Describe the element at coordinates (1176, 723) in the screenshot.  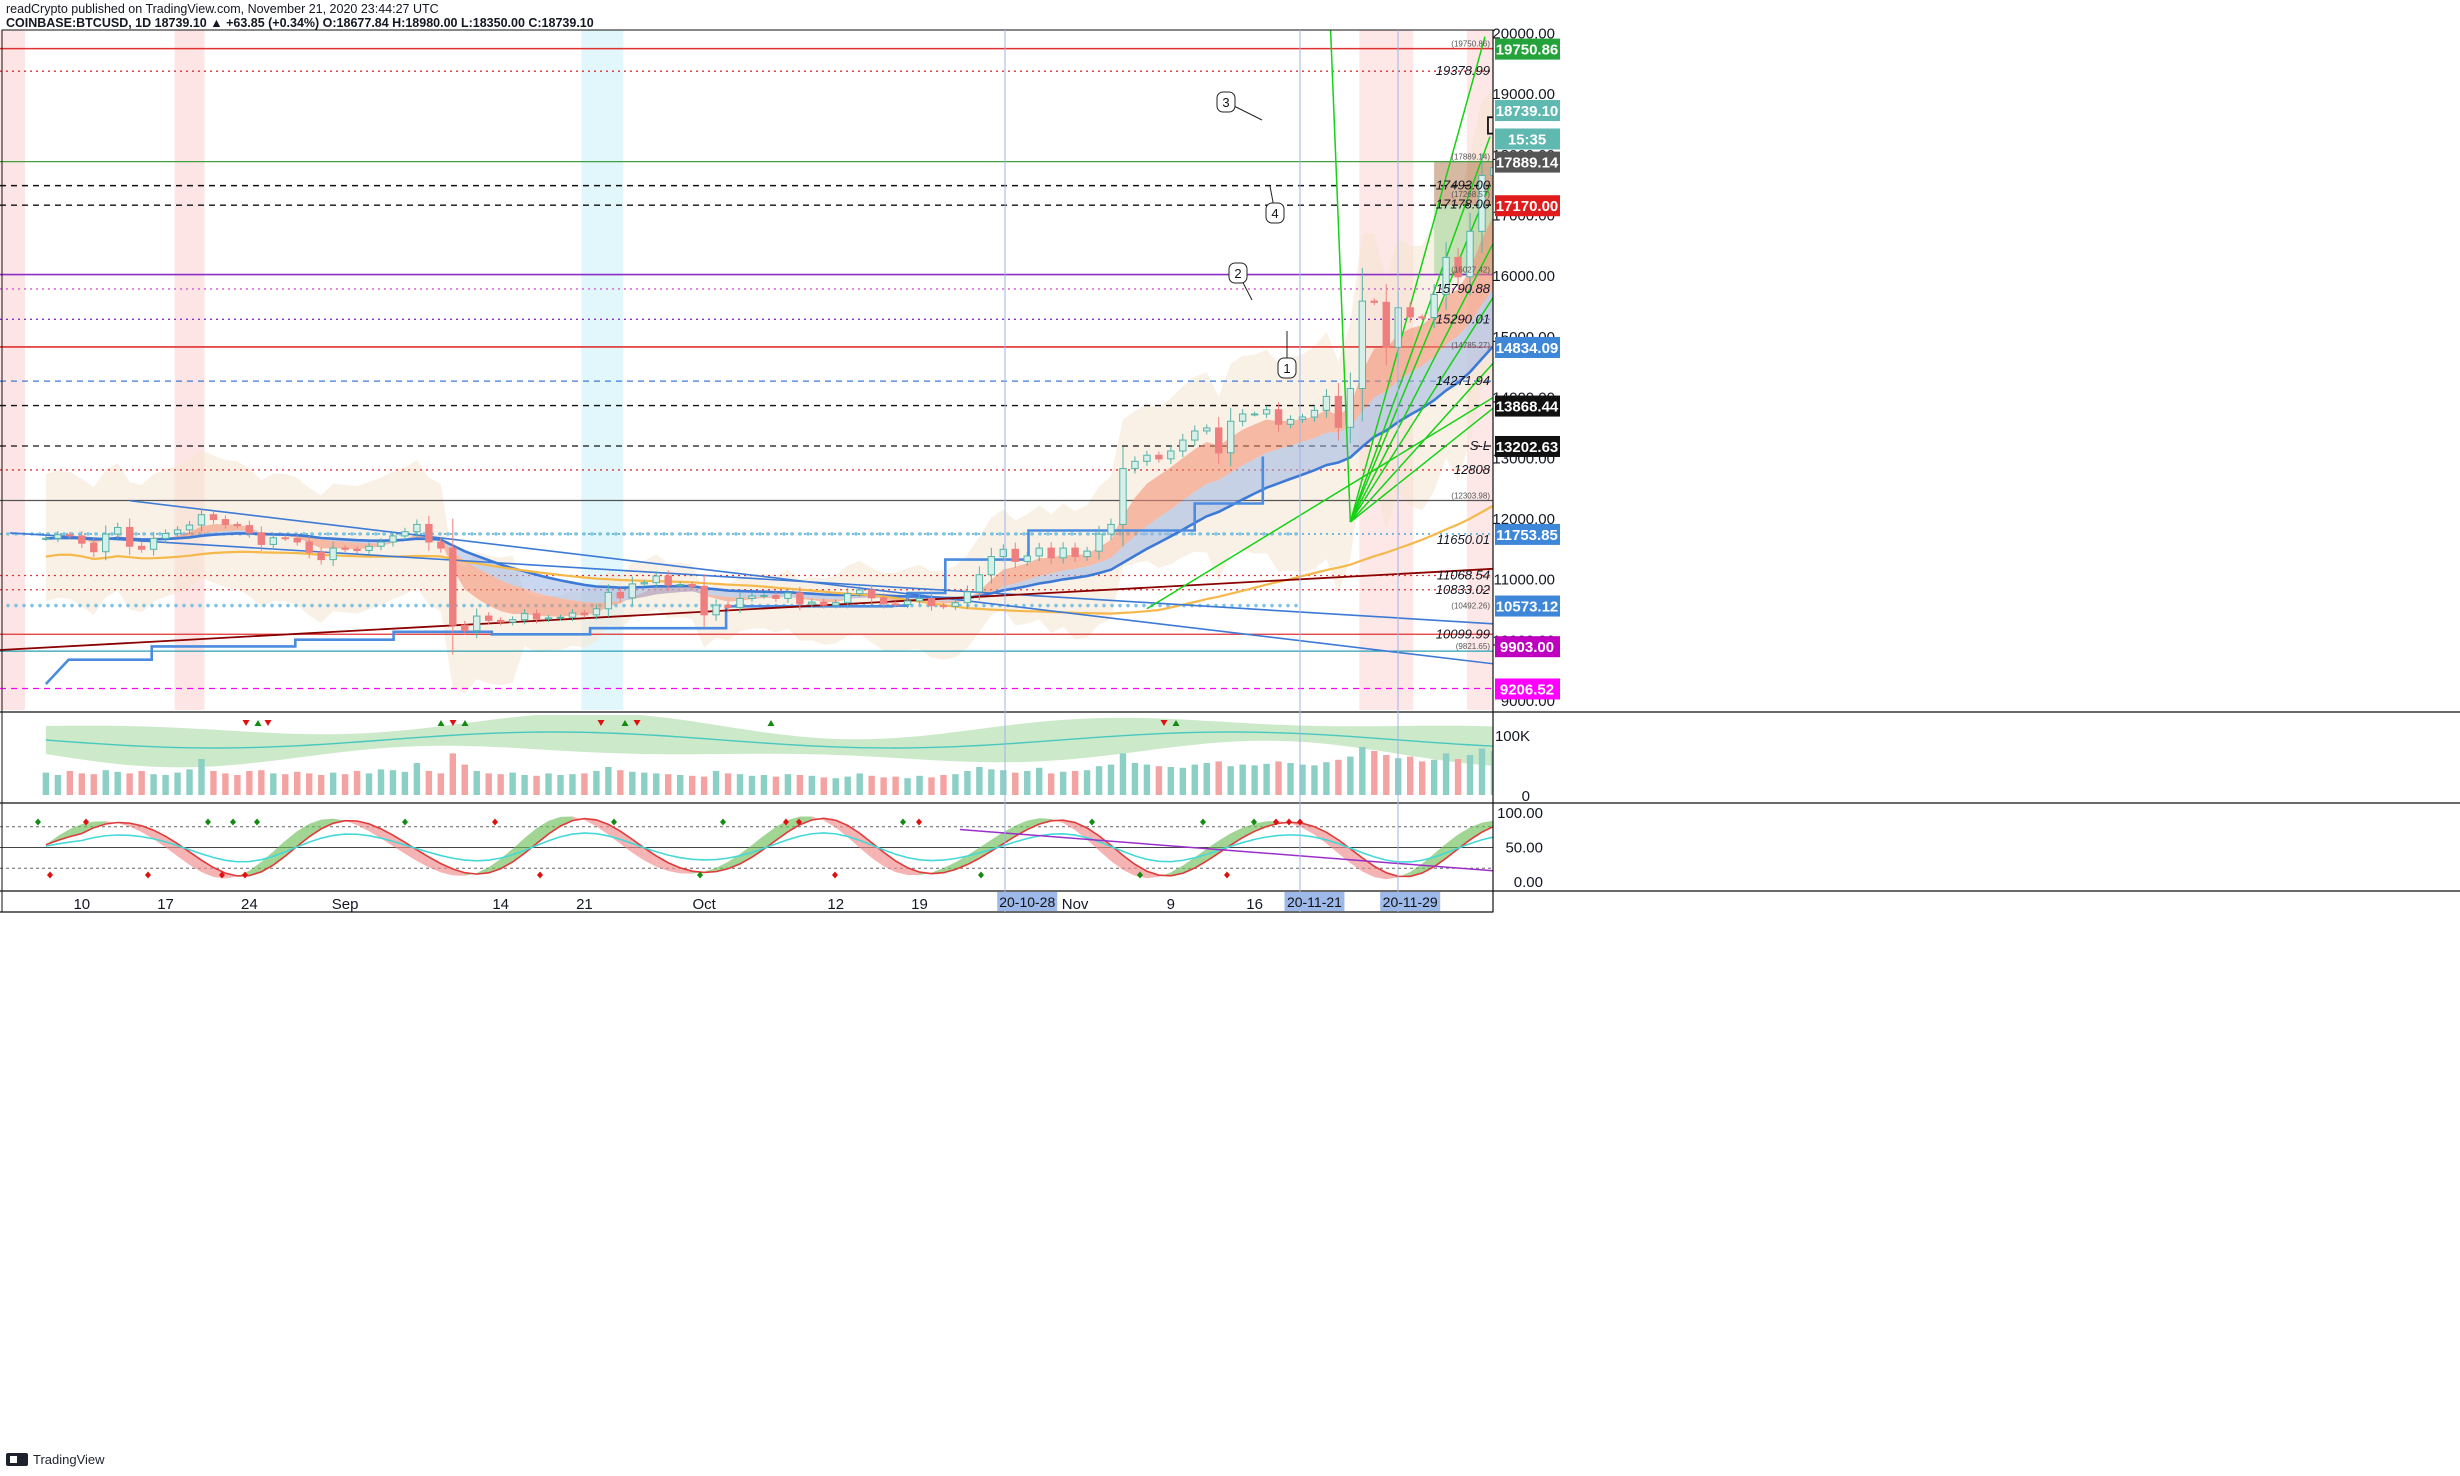
I see `signal-triangle` at that location.